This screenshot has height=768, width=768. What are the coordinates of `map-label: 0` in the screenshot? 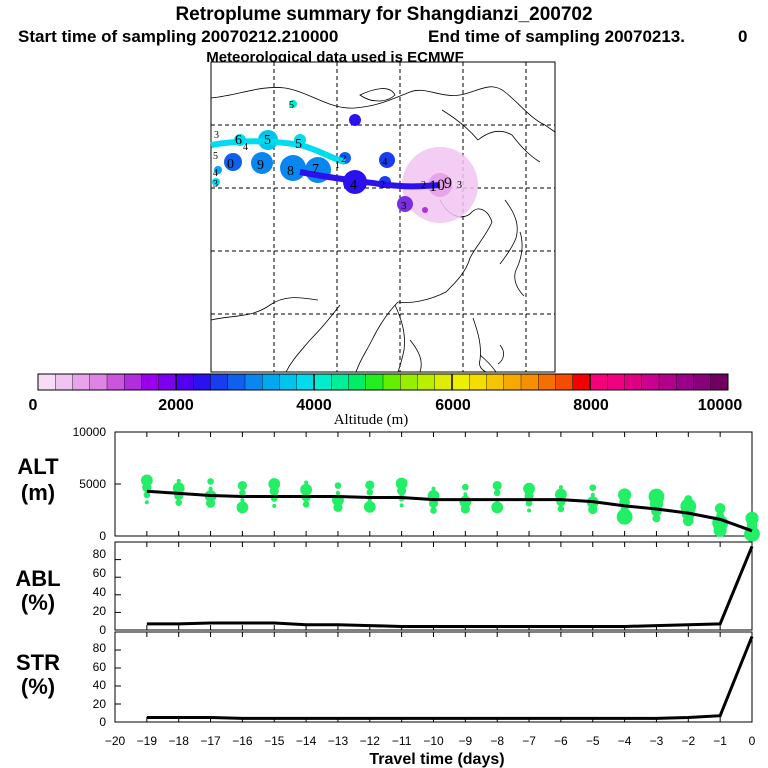 It's located at (441, 185).